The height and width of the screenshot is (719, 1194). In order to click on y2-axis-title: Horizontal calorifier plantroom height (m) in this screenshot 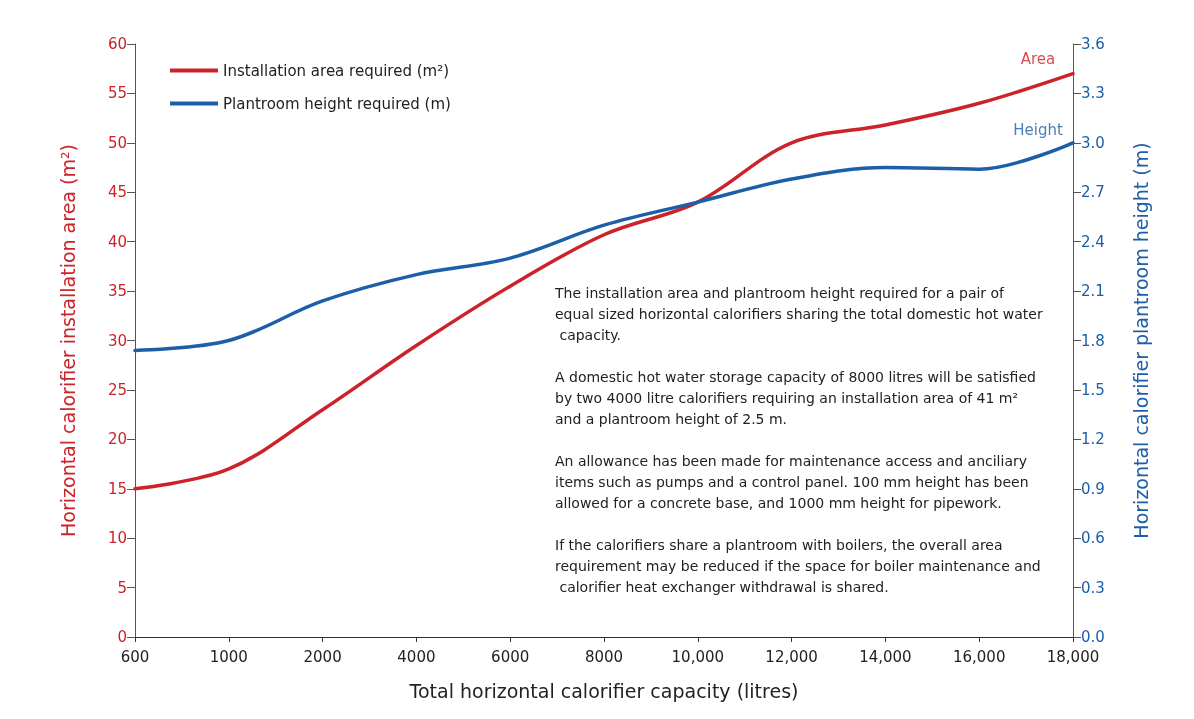, I will do `click(1140, 340)`.